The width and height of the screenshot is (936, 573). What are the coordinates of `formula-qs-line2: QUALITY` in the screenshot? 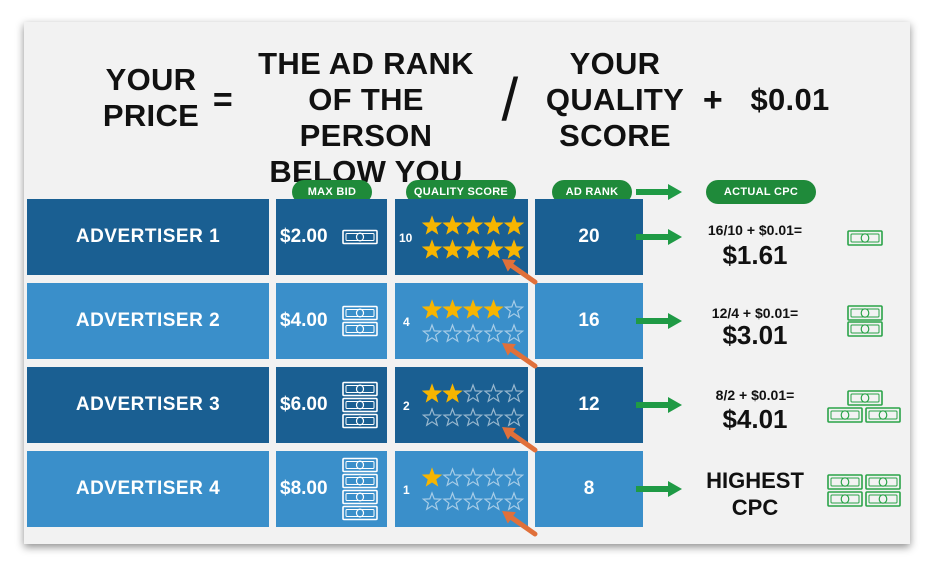 It's located at (615, 99).